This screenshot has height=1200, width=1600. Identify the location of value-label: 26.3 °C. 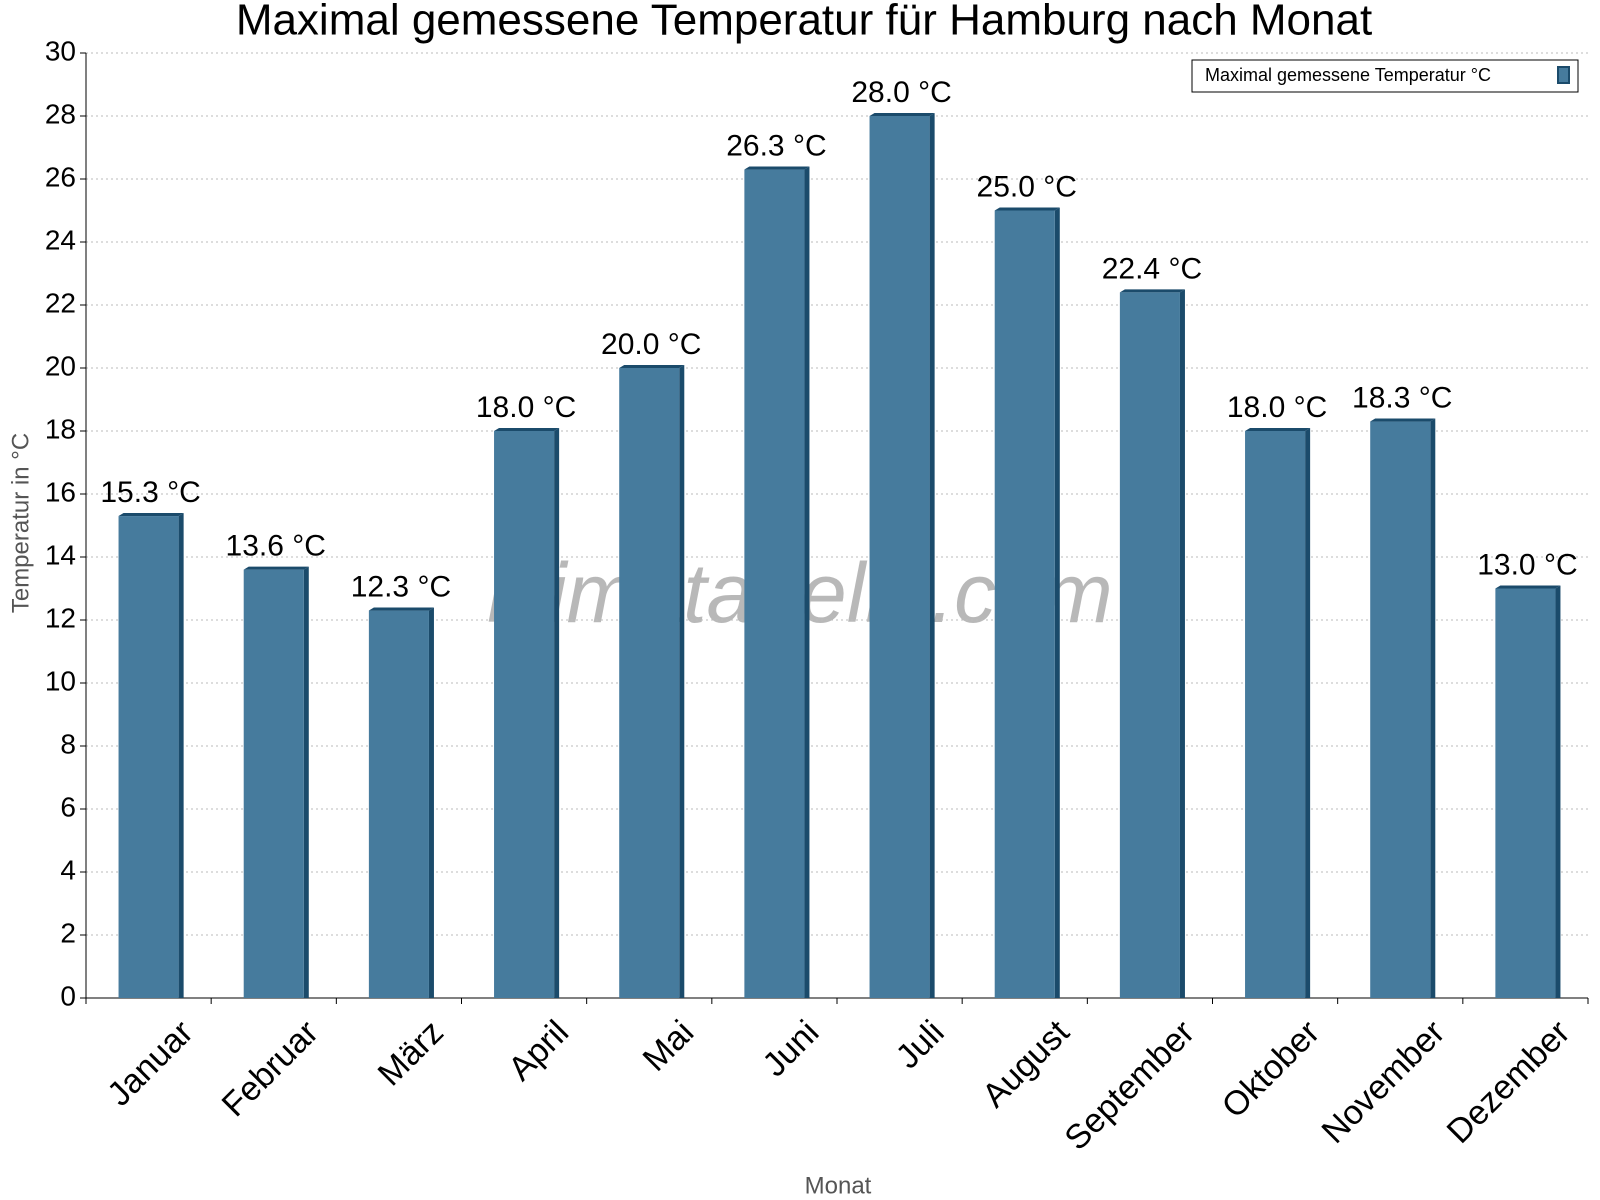
(776, 145).